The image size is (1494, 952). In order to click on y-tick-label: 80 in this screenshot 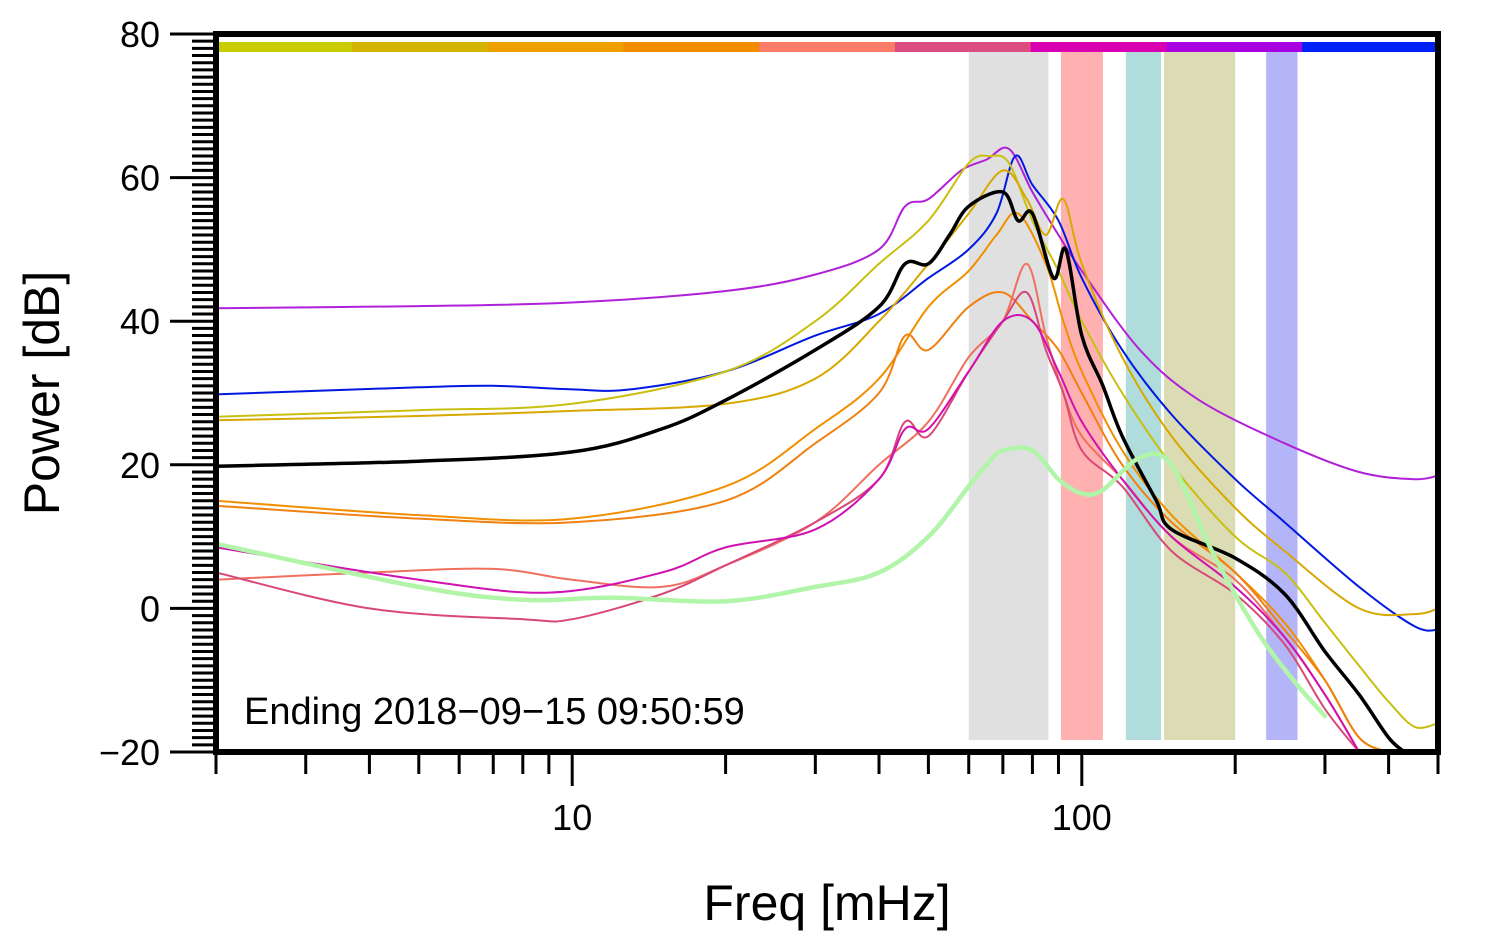, I will do `click(140, 34)`.